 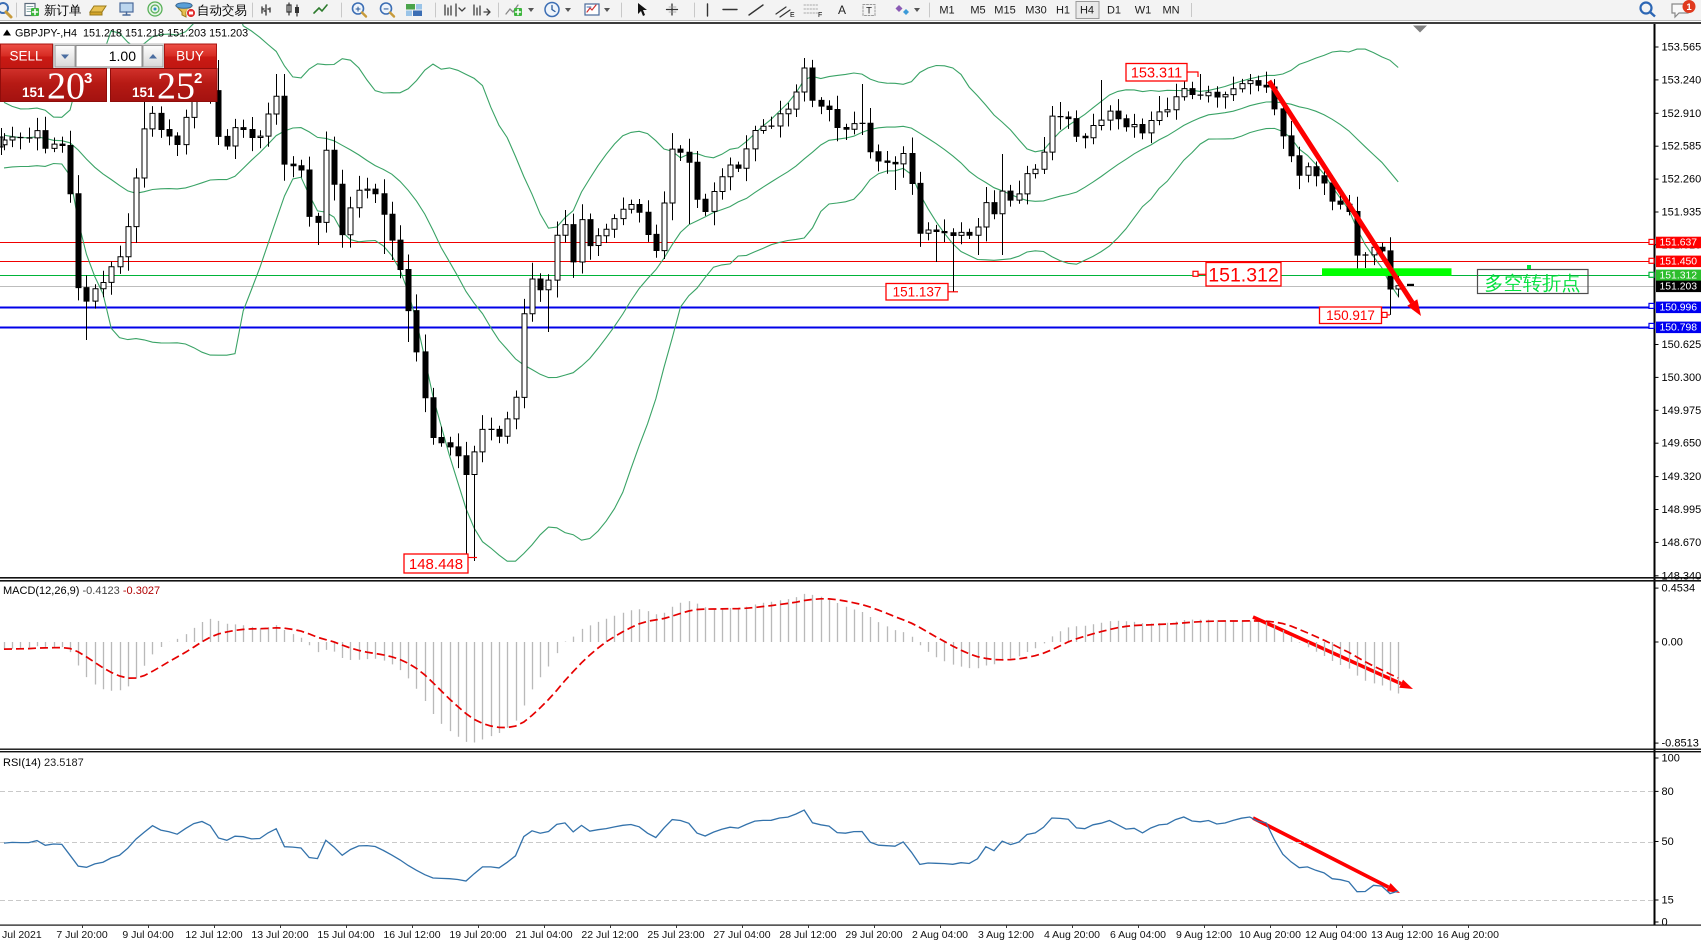 I want to click on svg-text: 29 Jul 20:00, so click(x=873, y=935).